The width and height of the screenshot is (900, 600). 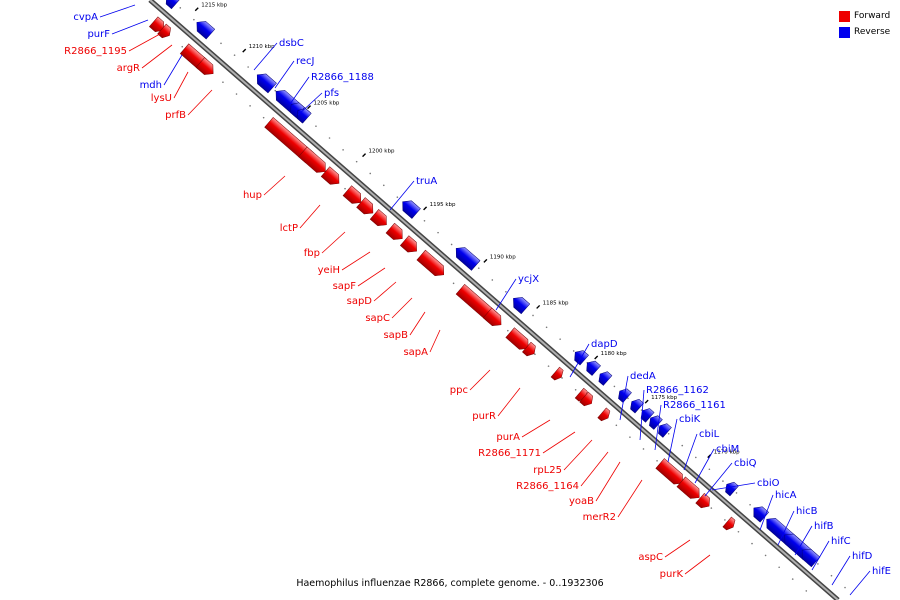 What do you see at coordinates (664, 398) in the screenshot?
I see `tick-label: 1175 kbp` at bounding box center [664, 398].